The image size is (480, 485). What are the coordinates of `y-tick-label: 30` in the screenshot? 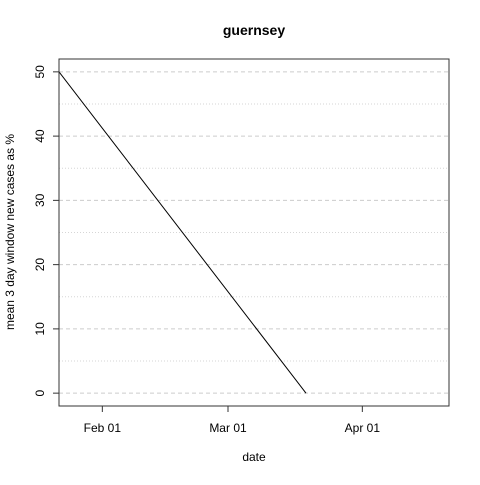 It's located at (40, 200).